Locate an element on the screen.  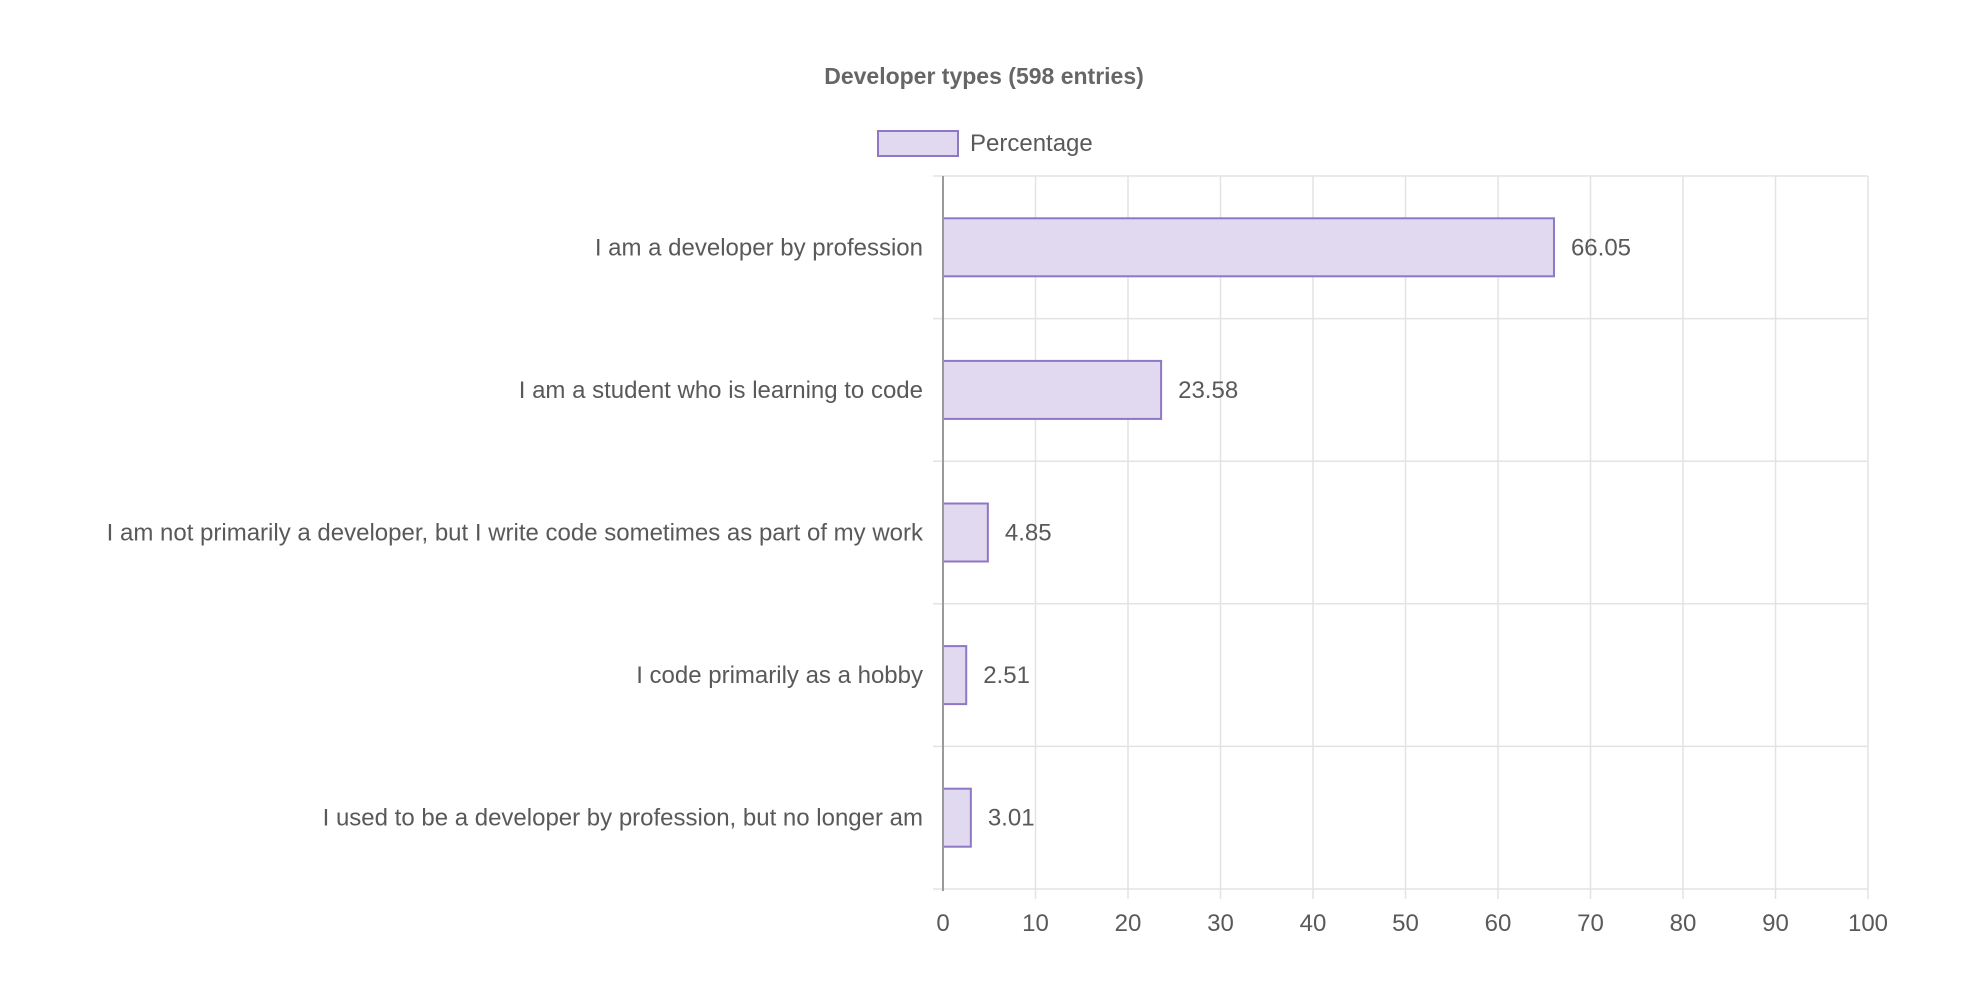
x-tick-label: 10 is located at coordinates (1035, 923).